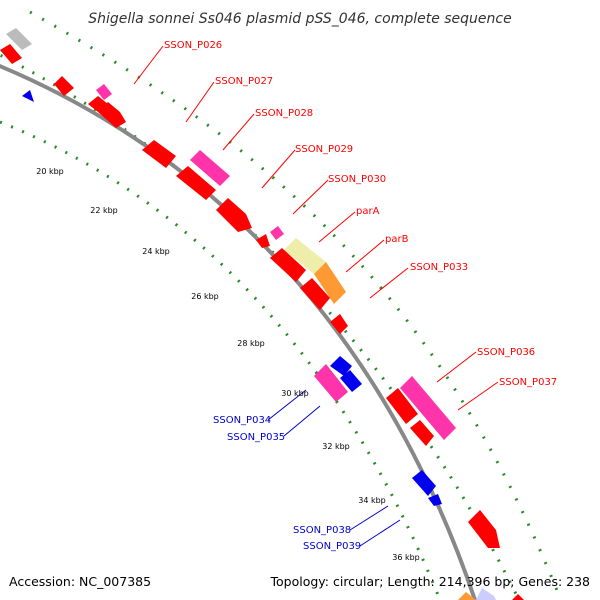 Image resolution: width=600 pixels, height=600 pixels. I want to click on kbp-label: 28 kbp, so click(251, 343).